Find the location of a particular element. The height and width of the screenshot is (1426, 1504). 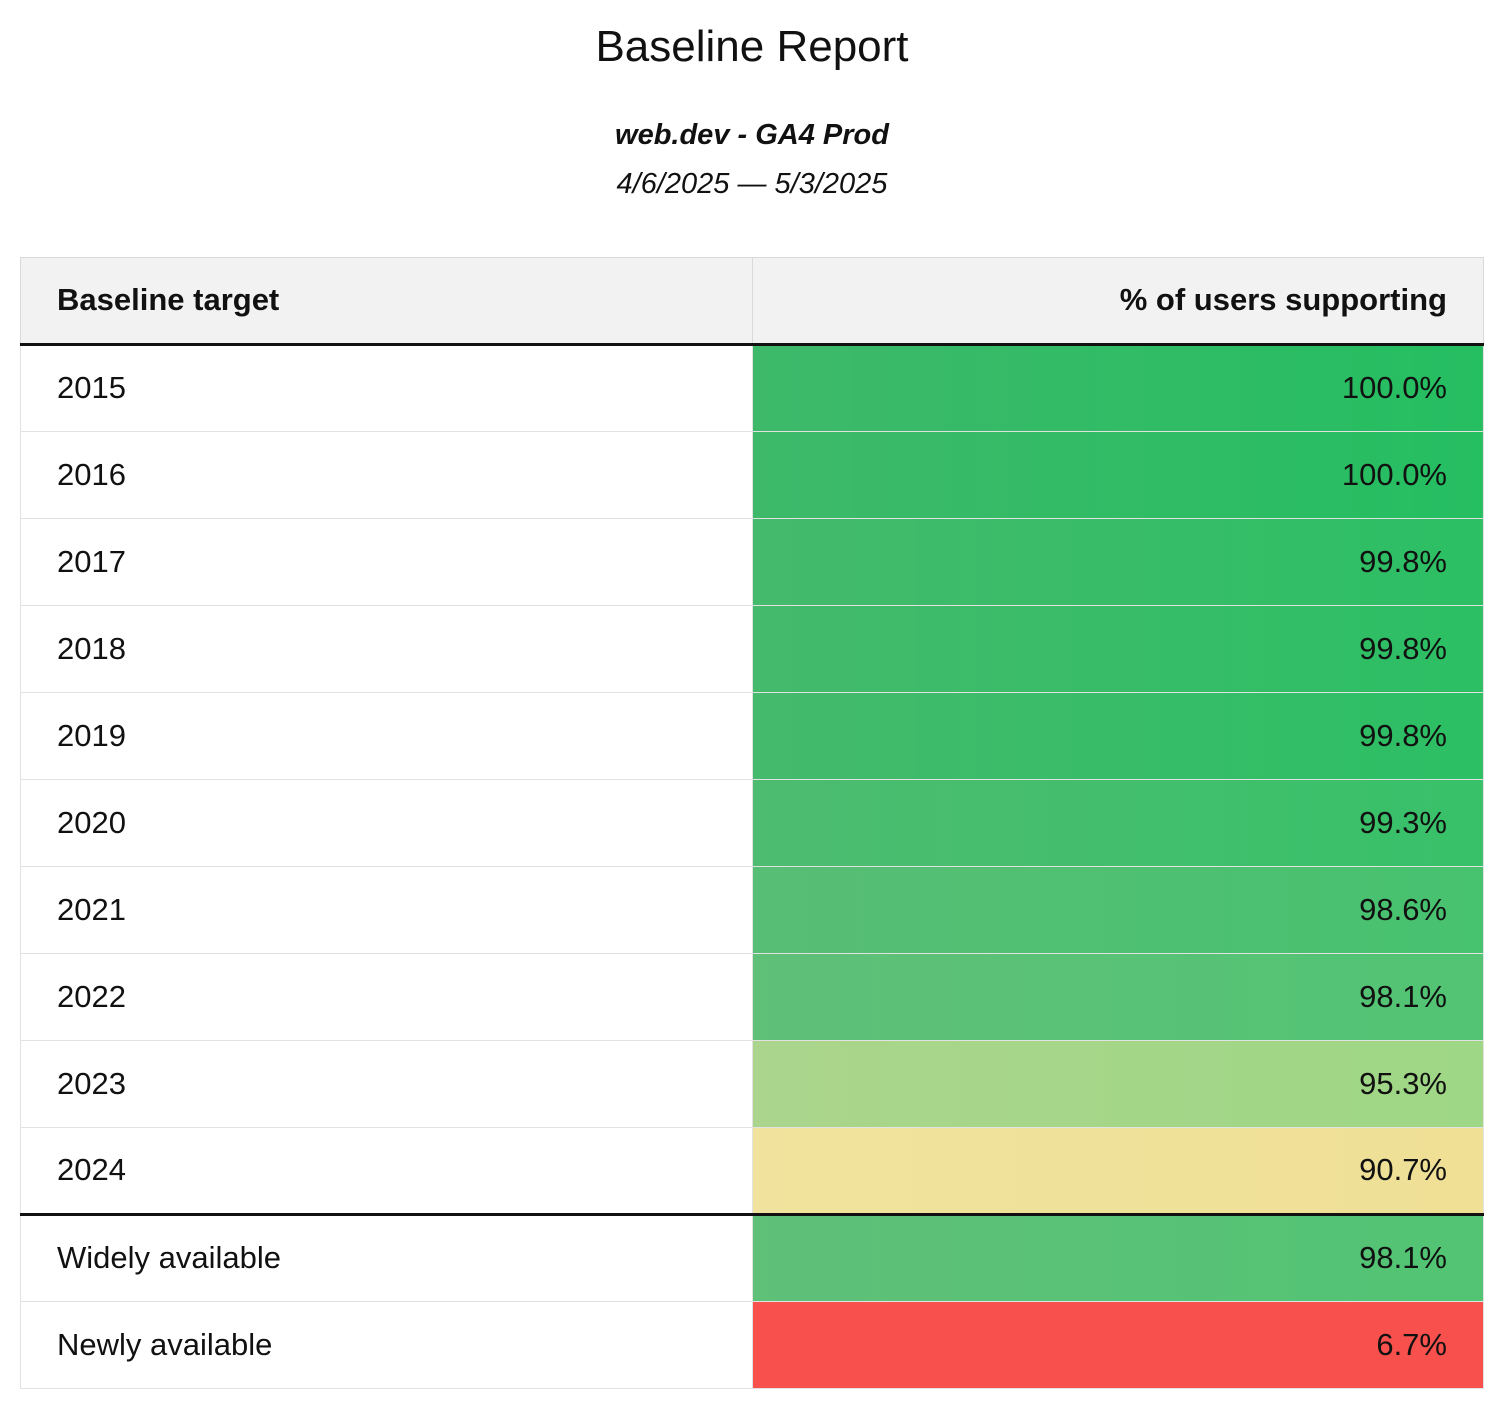

report-property: web.dev - GA4 Prod is located at coordinates (752, 134).